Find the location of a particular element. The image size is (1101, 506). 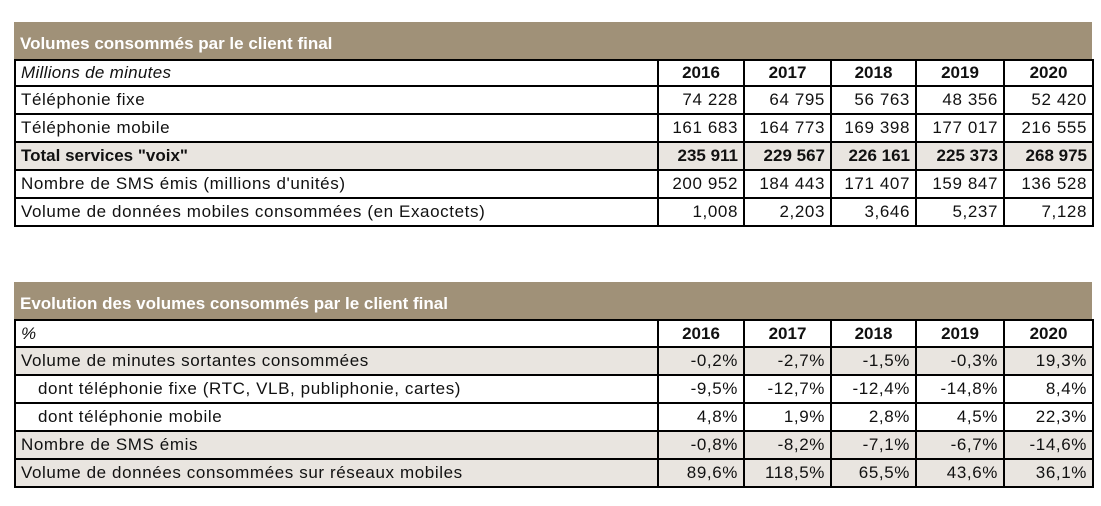

cell-value: -0,3% is located at coordinates (960, 361).